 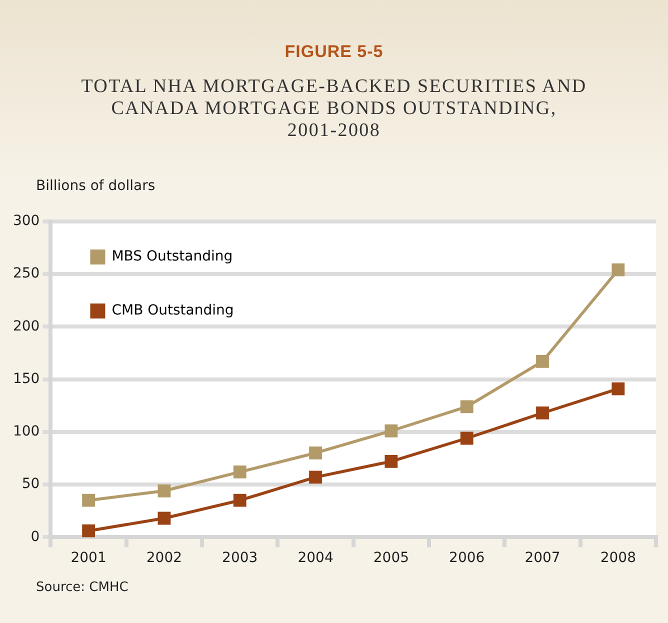 What do you see at coordinates (26, 221) in the screenshot?
I see `y-tick-label: 300` at bounding box center [26, 221].